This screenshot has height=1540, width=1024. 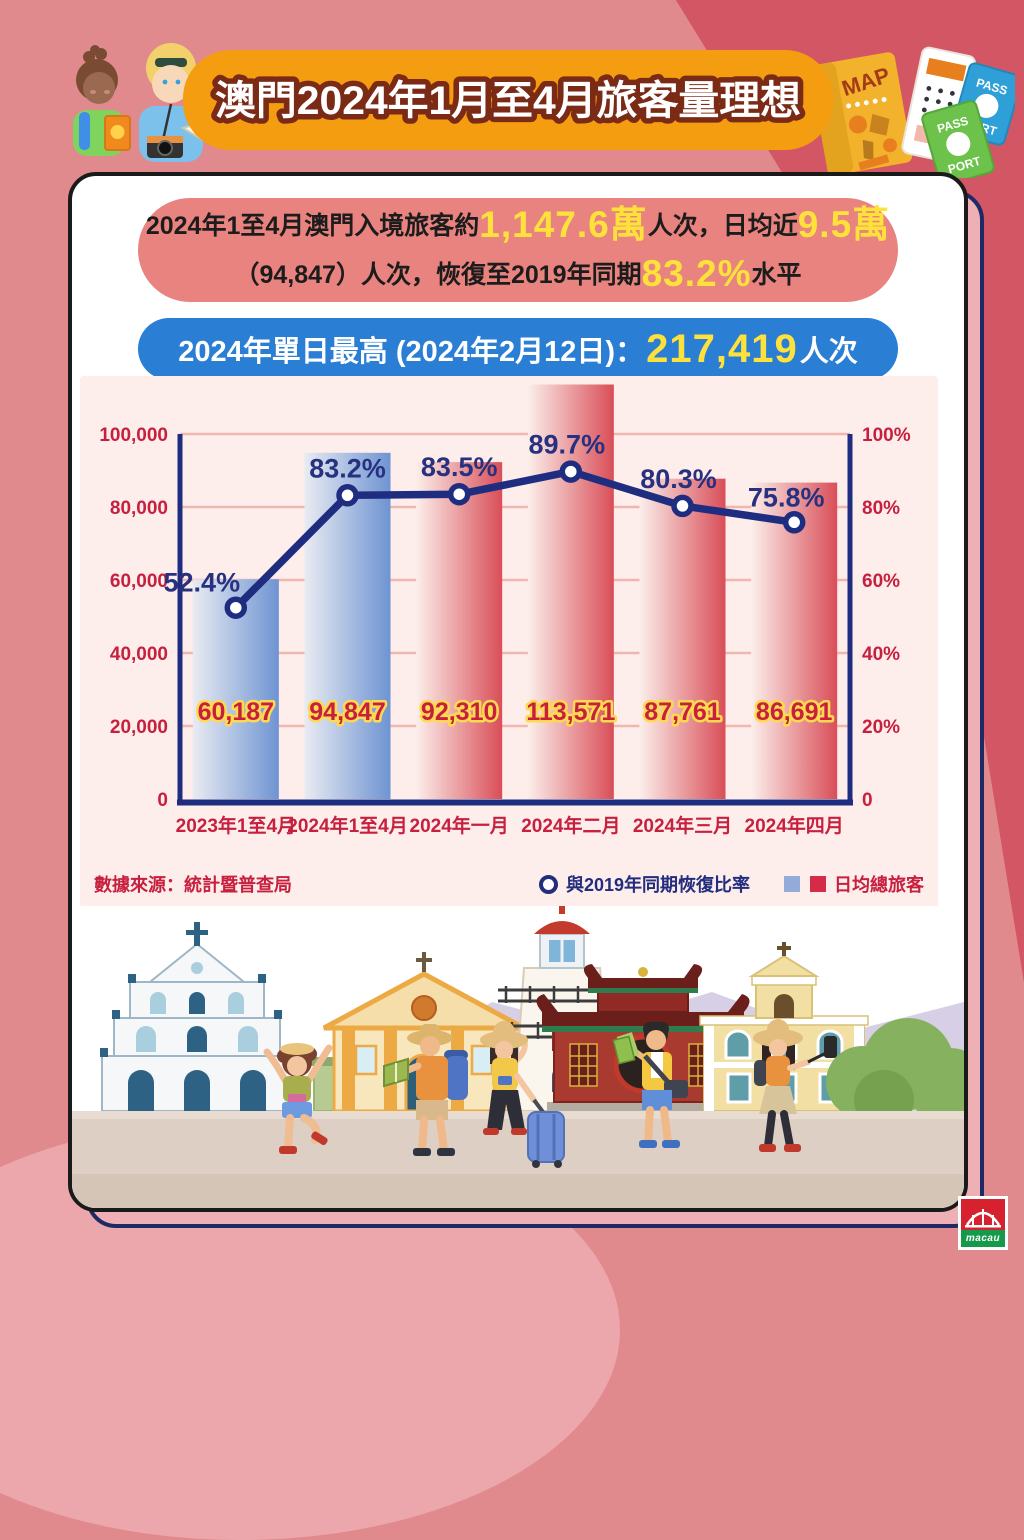 I want to click on chart-footer: 數據來源：統計暨普查局 與2019年同期恢復比率 日均總旅客, so click(x=509, y=884).